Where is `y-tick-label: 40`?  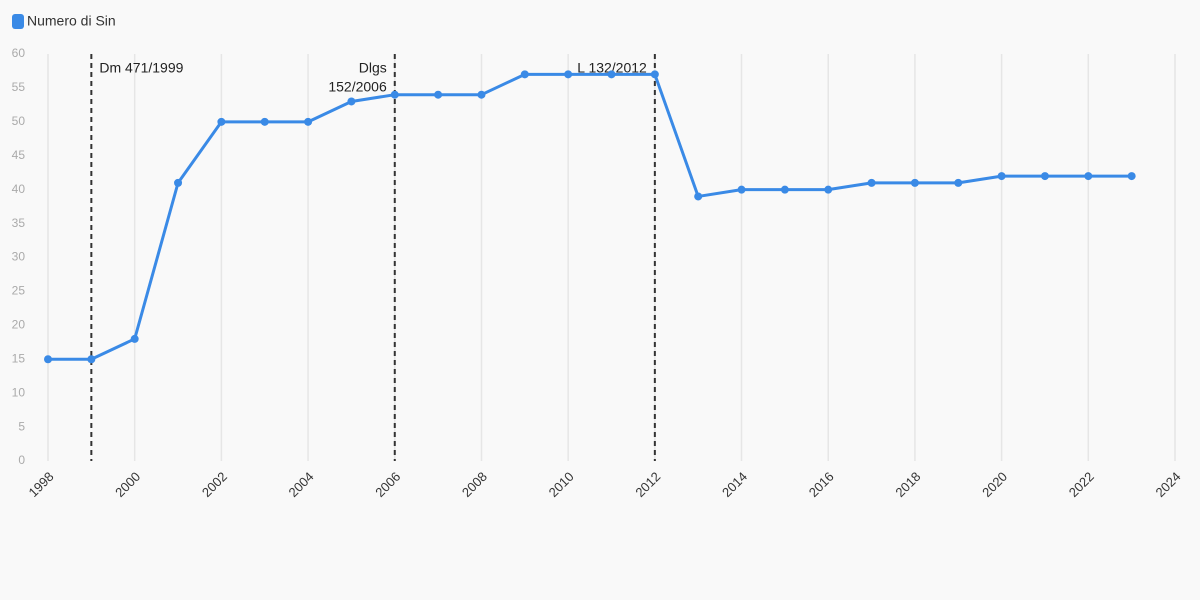
y-tick-label: 40 is located at coordinates (19, 189).